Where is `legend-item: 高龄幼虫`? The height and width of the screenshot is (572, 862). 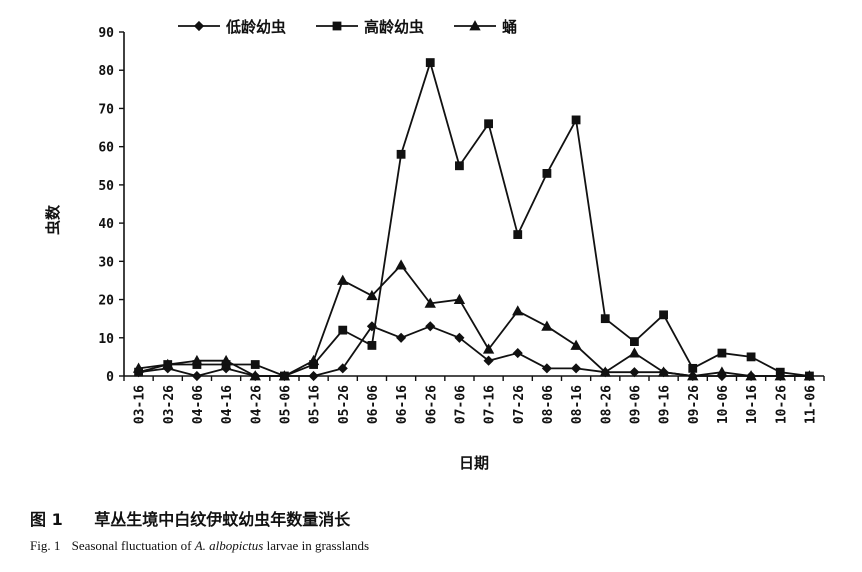
legend-item: 高龄幼虫 is located at coordinates (370, 27).